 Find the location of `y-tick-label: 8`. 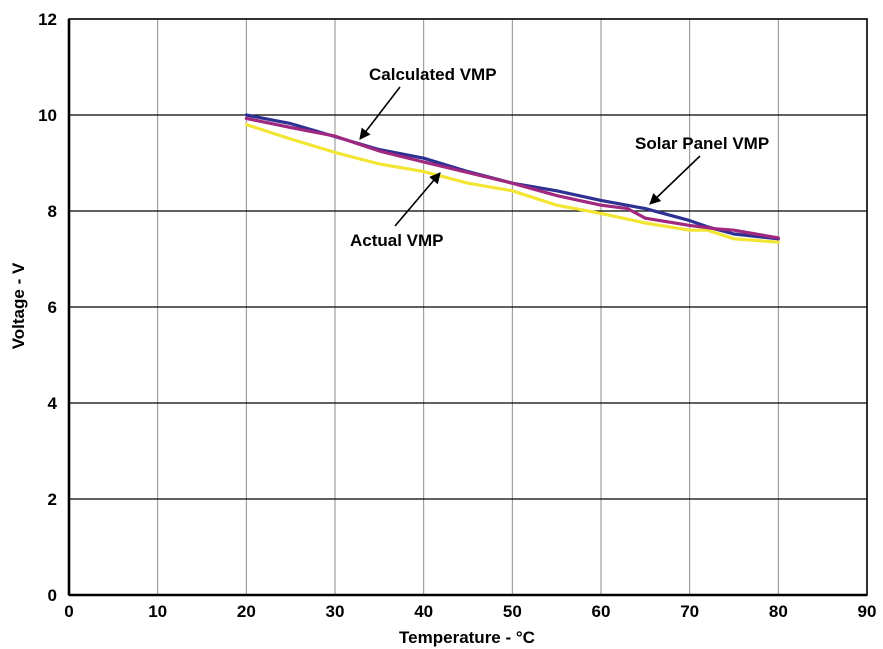

y-tick-label: 8 is located at coordinates (52, 211).